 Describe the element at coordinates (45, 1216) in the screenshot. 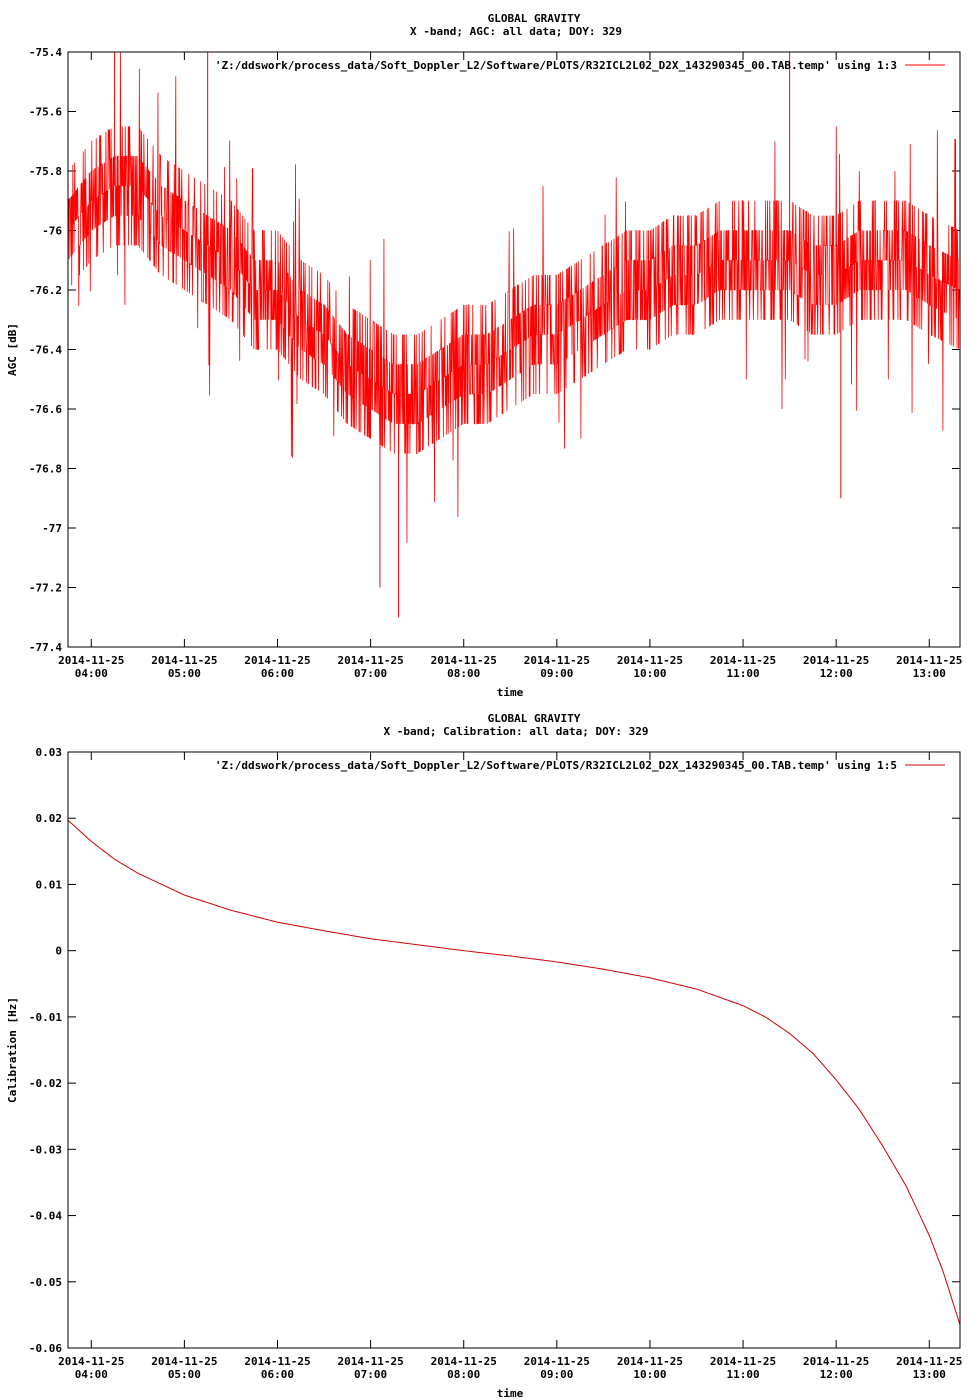

I see `y-tick-label: -0.04` at that location.